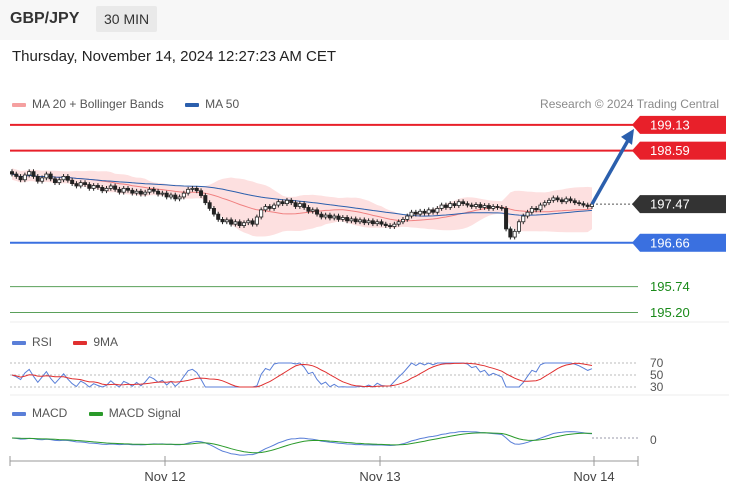 This screenshot has height=492, width=729. Describe the element at coordinates (127, 19) in the screenshot. I see `timeframe-button: 30 MIN` at that location.